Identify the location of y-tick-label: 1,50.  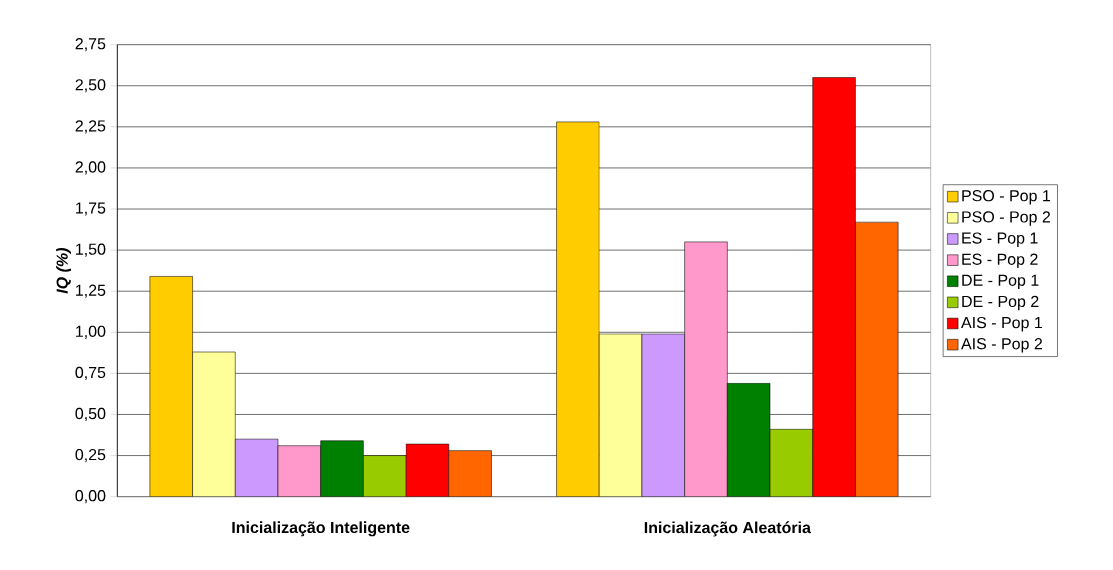
(91, 250).